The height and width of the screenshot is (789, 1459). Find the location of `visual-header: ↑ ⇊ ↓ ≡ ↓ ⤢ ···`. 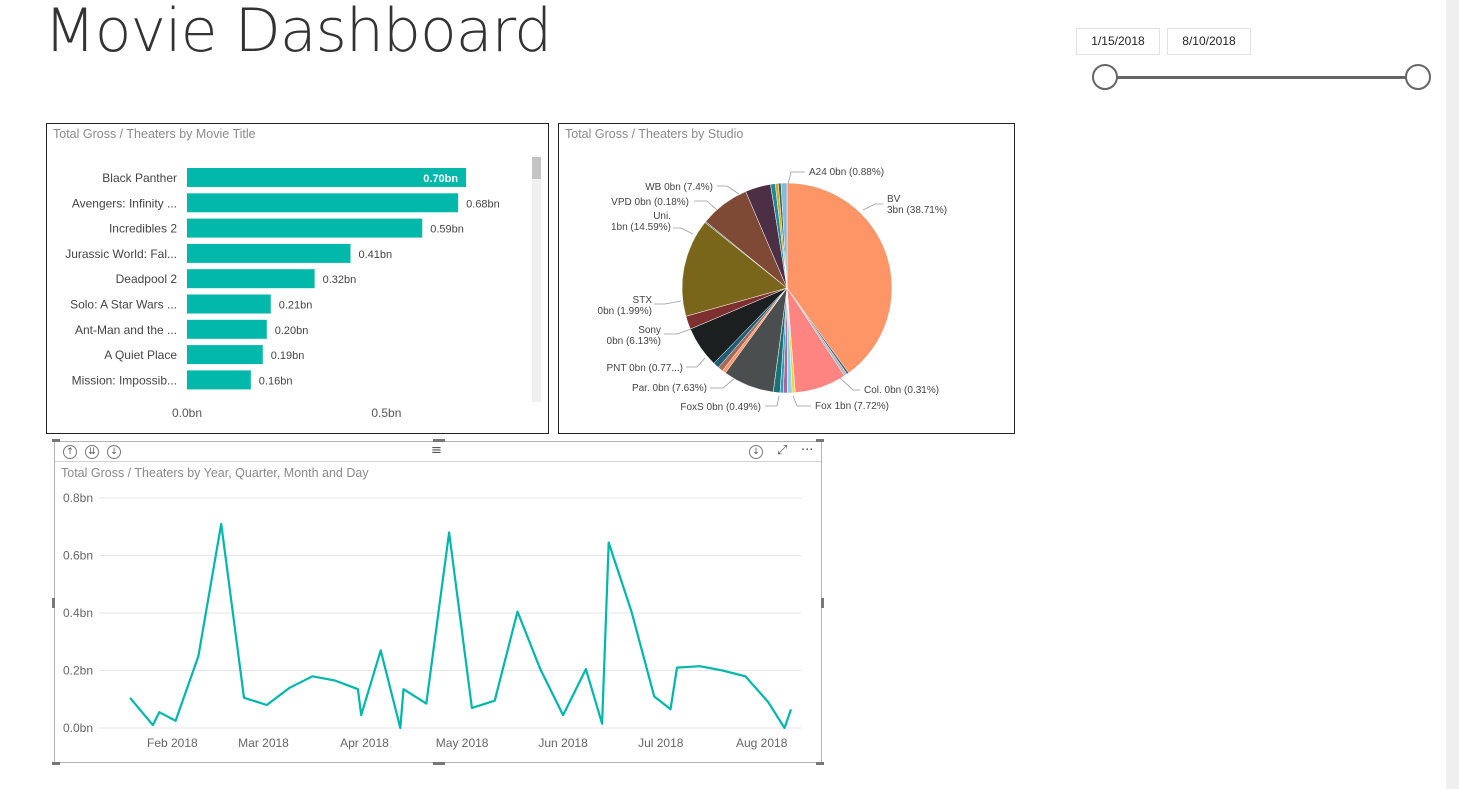

visual-header: ↑ ⇊ ↓ ≡ ↓ ⤢ ··· is located at coordinates (438, 452).